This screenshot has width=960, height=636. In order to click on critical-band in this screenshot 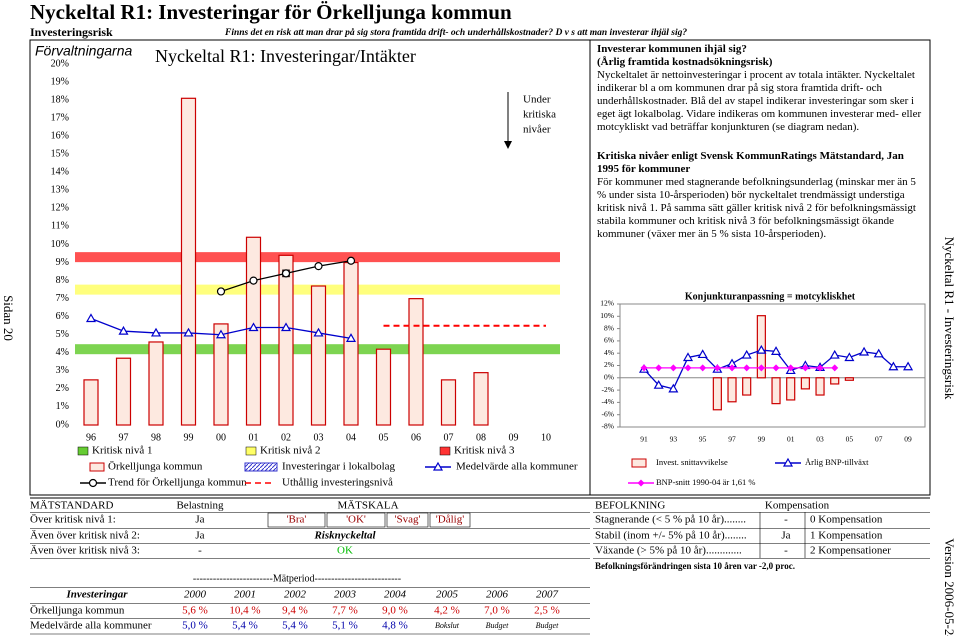, I will do `click(317, 257)`.